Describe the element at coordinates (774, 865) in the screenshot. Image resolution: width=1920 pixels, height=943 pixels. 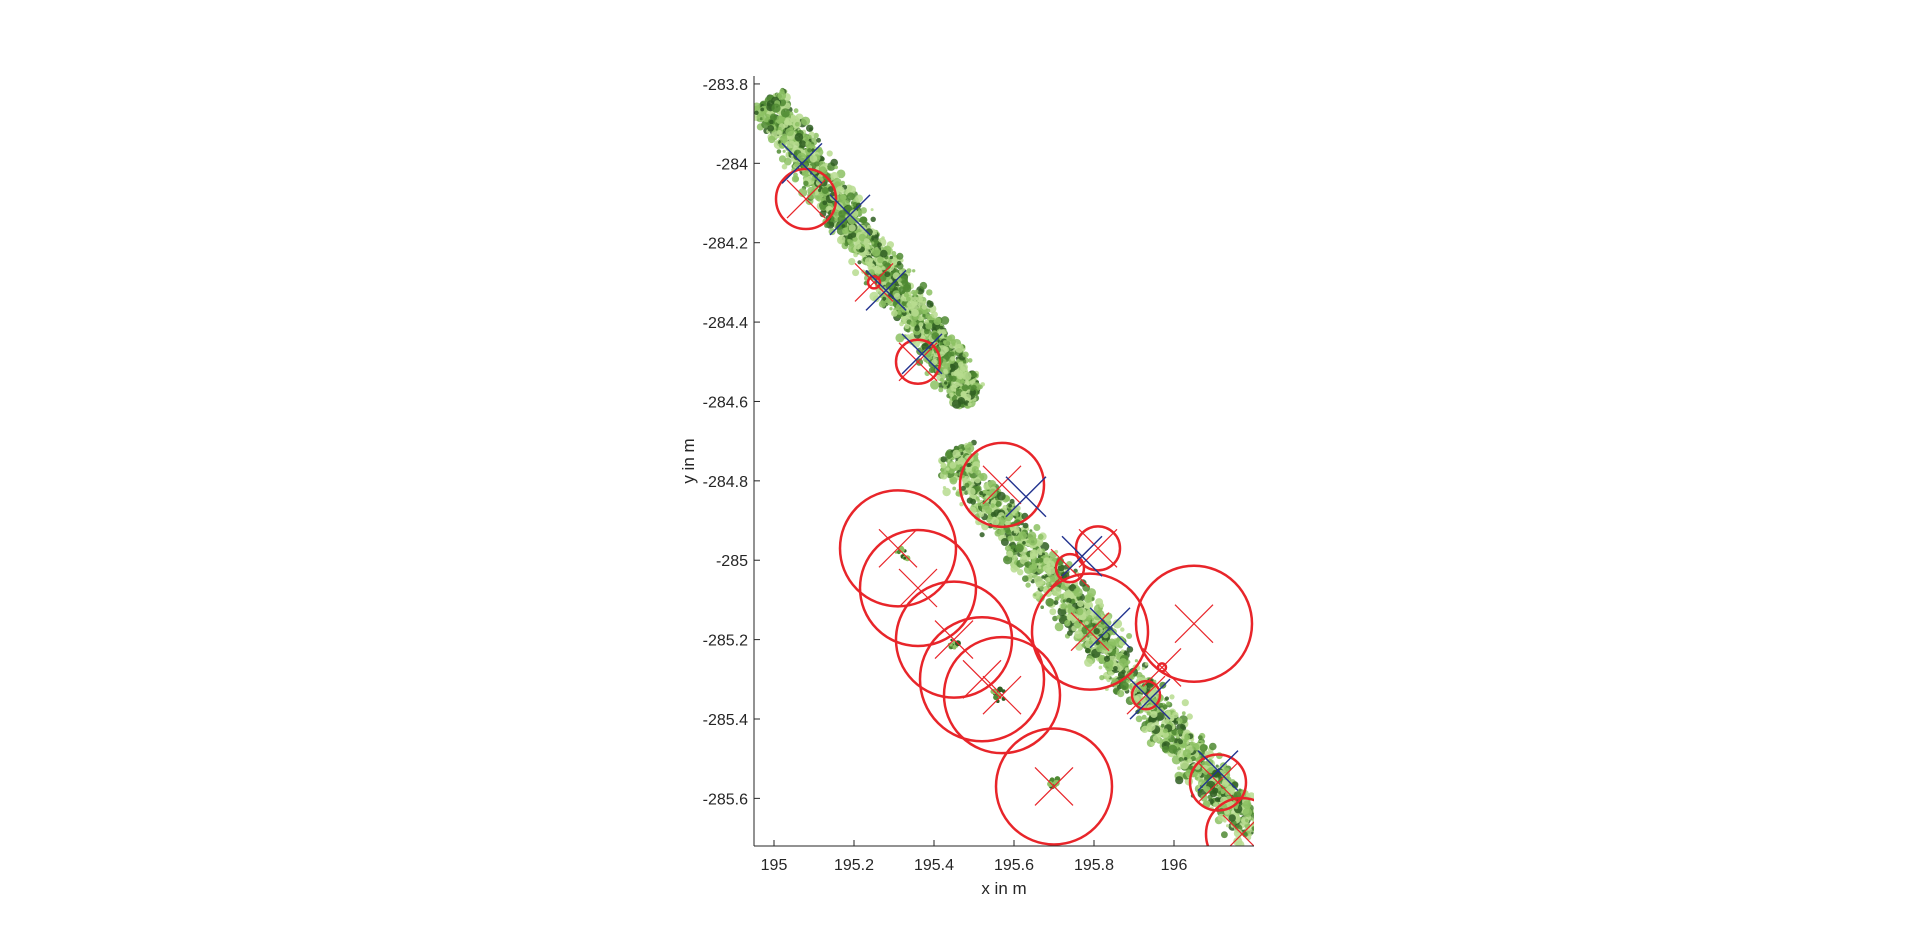
I see `x-tick-label: 195` at that location.